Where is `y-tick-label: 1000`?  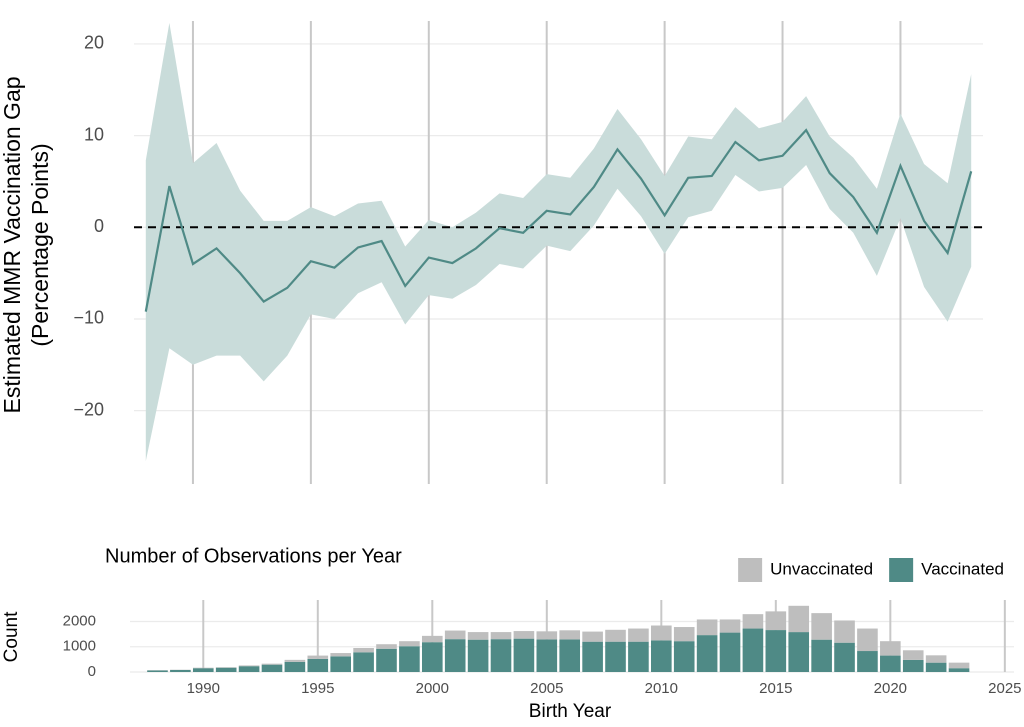
y-tick-label: 1000 is located at coordinates (79, 646).